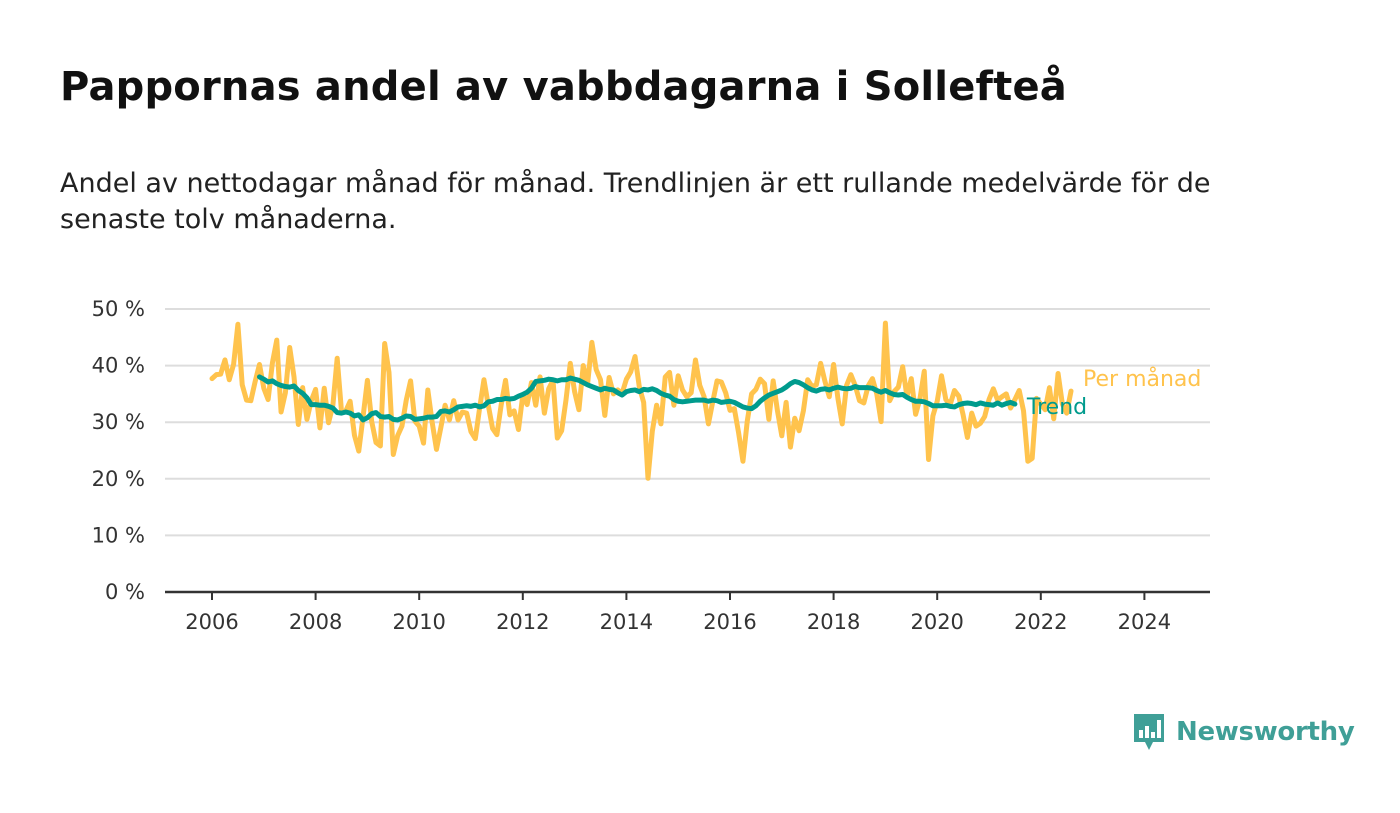 The image size is (1400, 813). I want to click on y-tick-label: 10 %, so click(118, 535).